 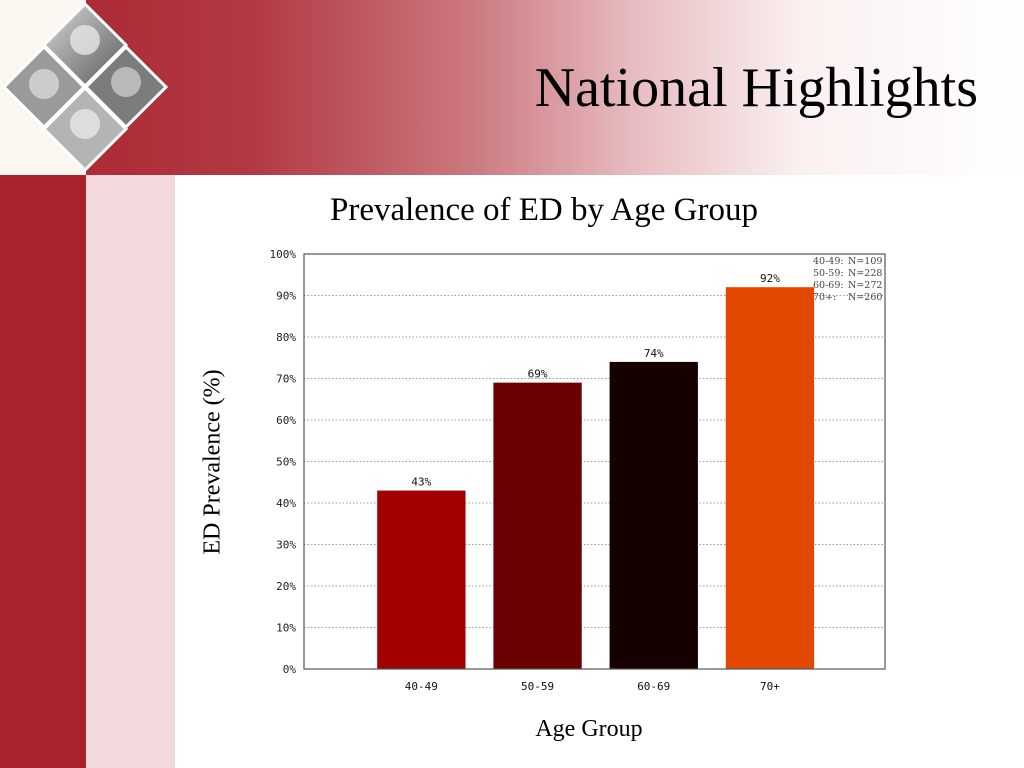 I want to click on legend-n: N=272, so click(x=865, y=285).